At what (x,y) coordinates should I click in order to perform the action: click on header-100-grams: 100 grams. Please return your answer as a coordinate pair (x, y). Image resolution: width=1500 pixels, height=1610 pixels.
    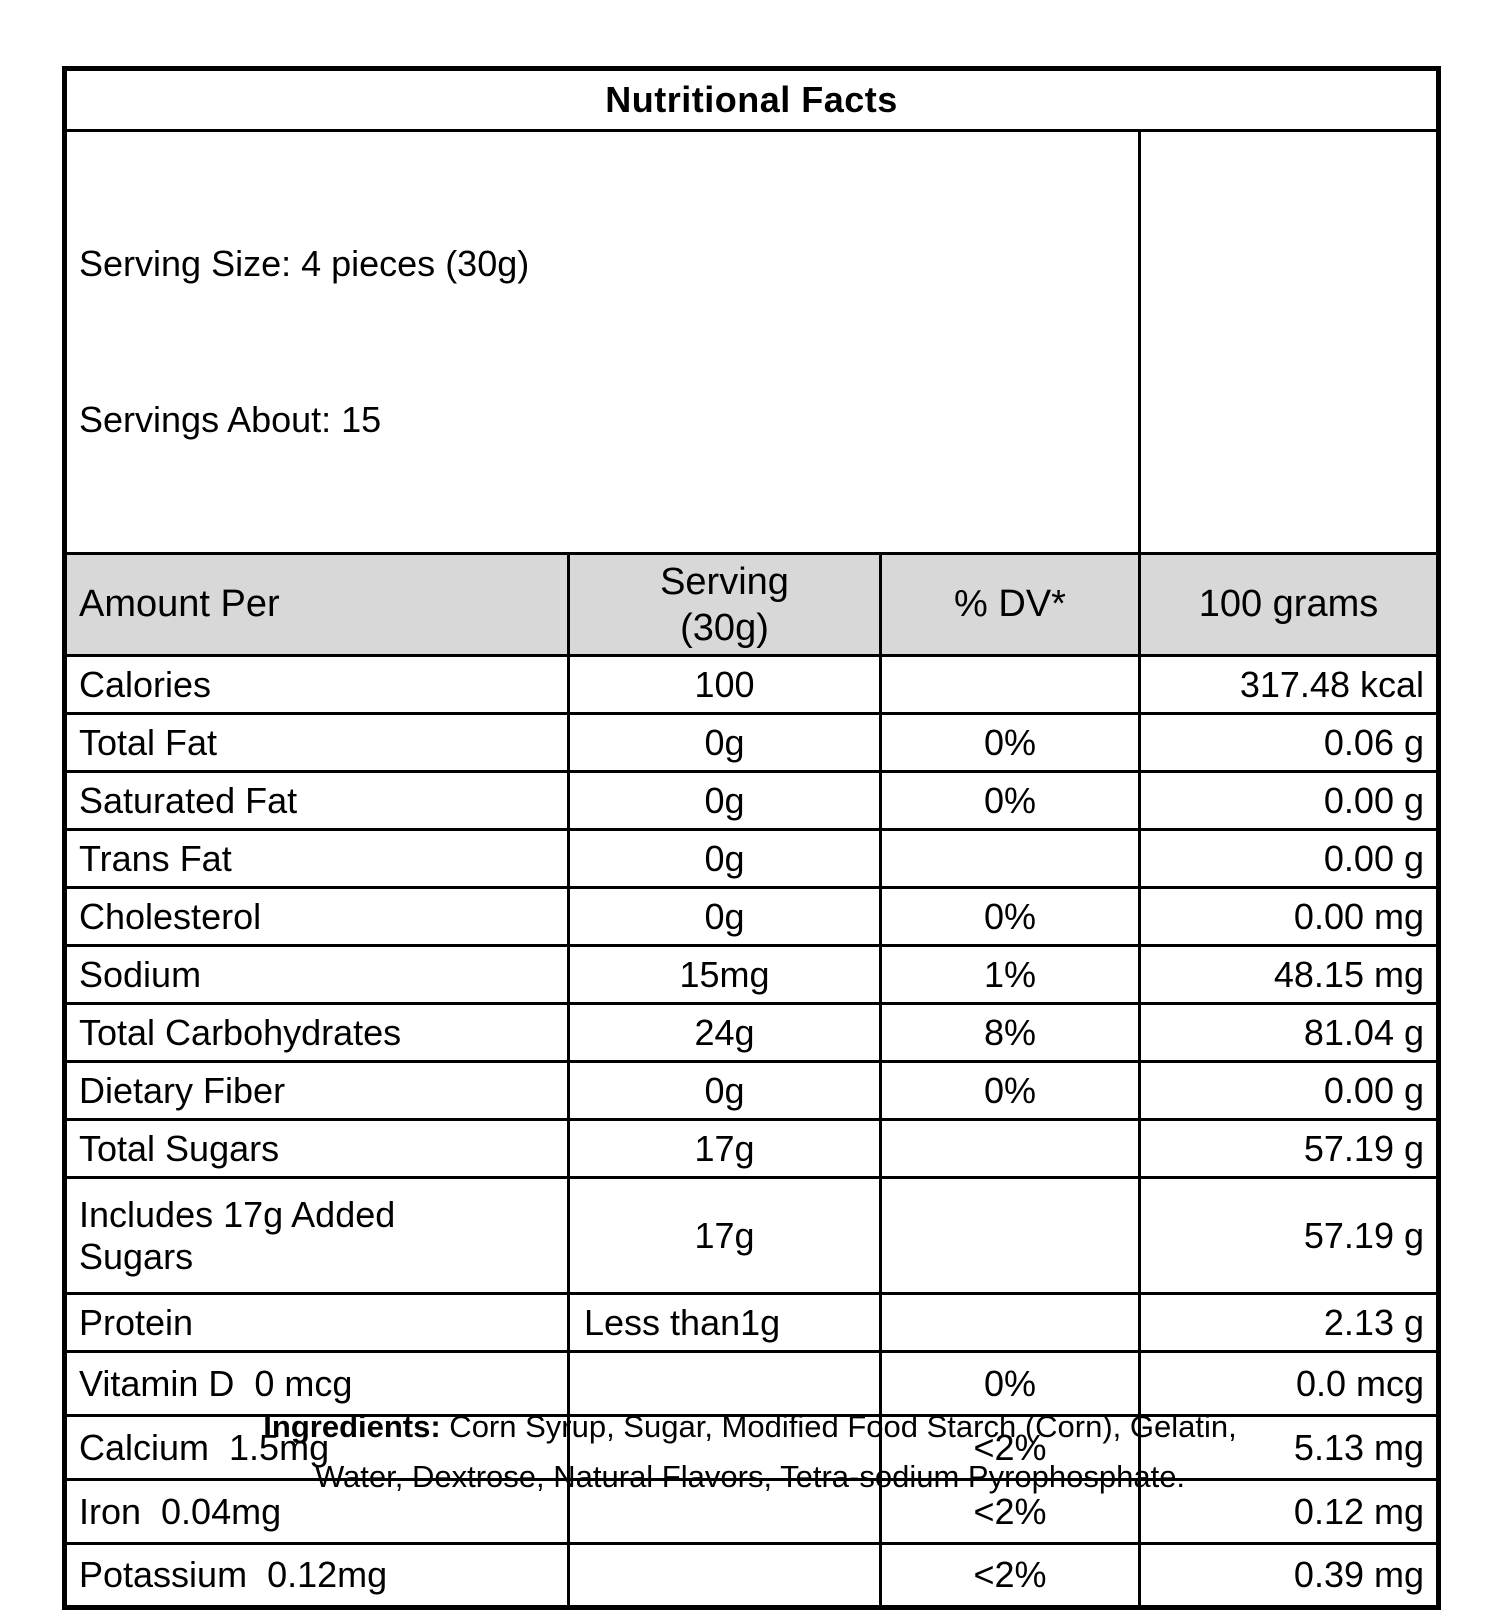
    Looking at the image, I should click on (1289, 604).